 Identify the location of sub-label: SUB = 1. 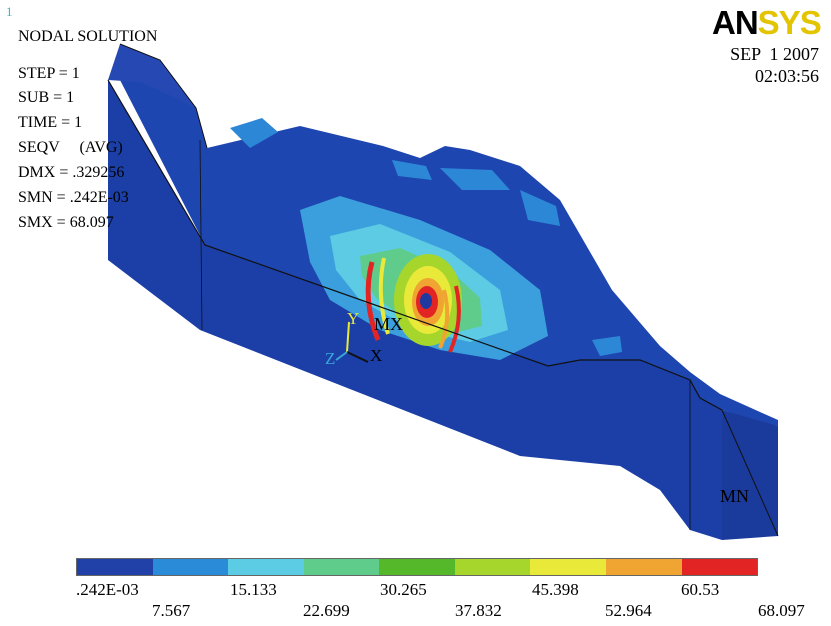
(46, 97).